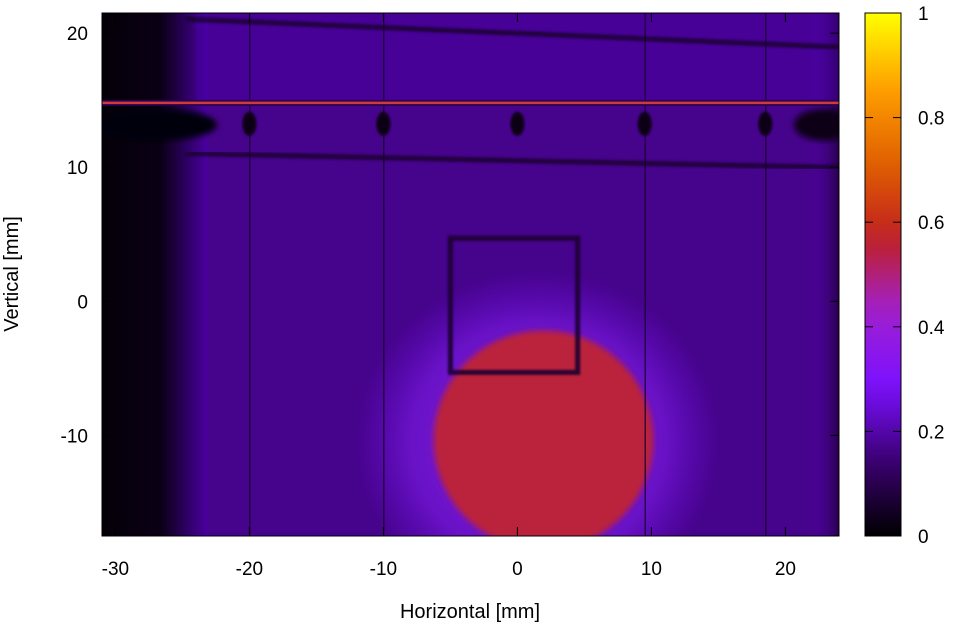  What do you see at coordinates (883, 274) in the screenshot?
I see `colorbar-ramp` at bounding box center [883, 274].